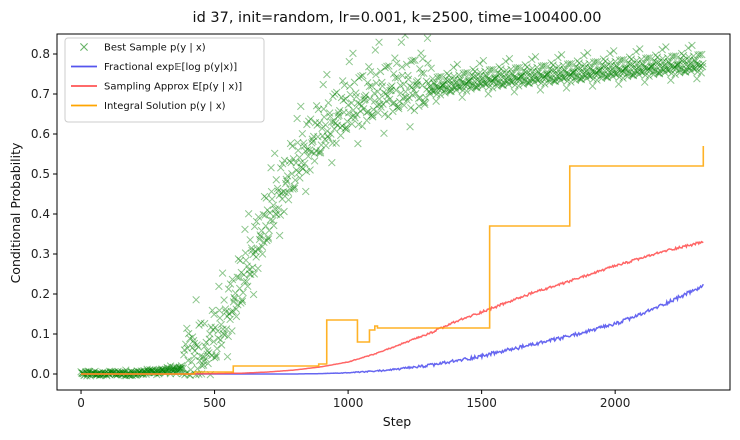 The image size is (740, 440). Describe the element at coordinates (40, 134) in the screenshot. I see `y-tick-label: 0.6` at that location.